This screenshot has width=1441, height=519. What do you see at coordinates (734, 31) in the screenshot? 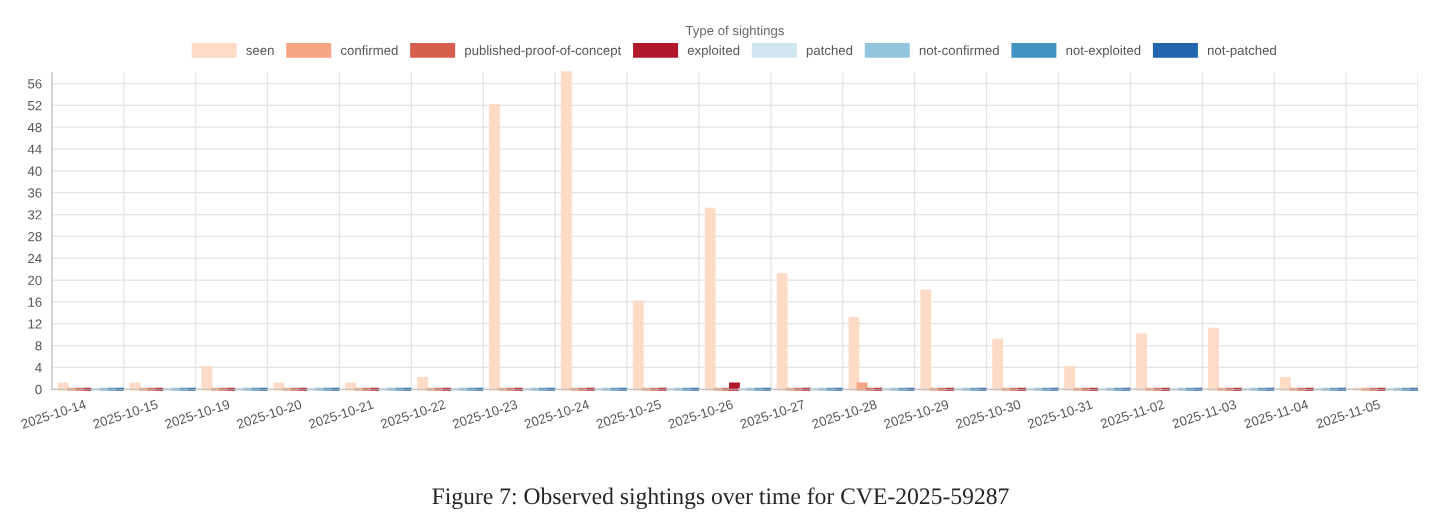
I see `legend-title: Type of sightings` at bounding box center [734, 31].